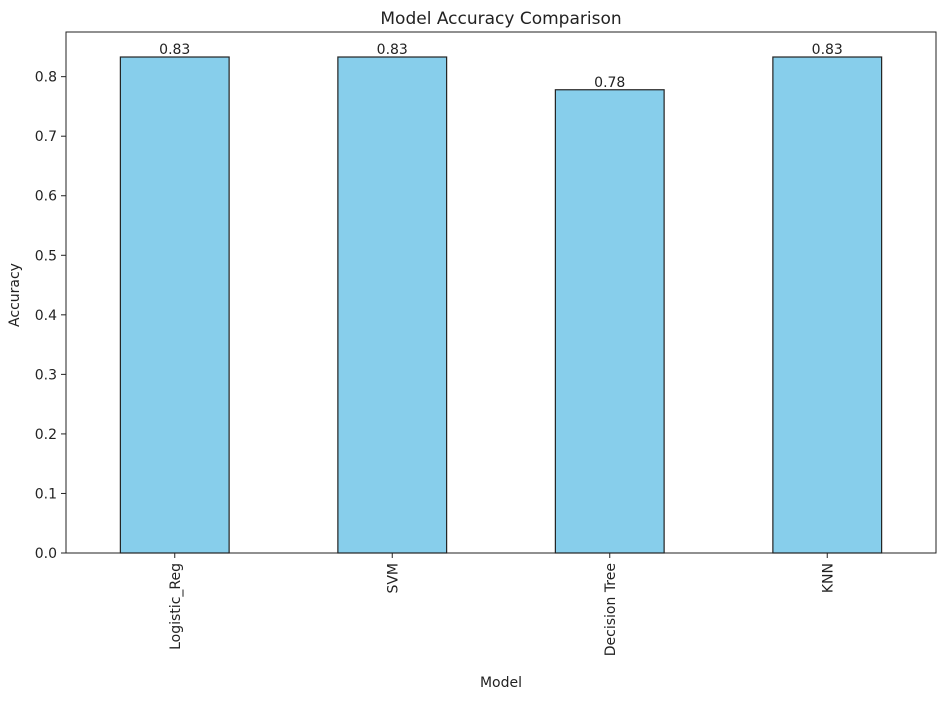  Describe the element at coordinates (502, 604) in the screenshot. I see `x-axis: Logistic_Reg SVM Decision Tree KNN` at that location.